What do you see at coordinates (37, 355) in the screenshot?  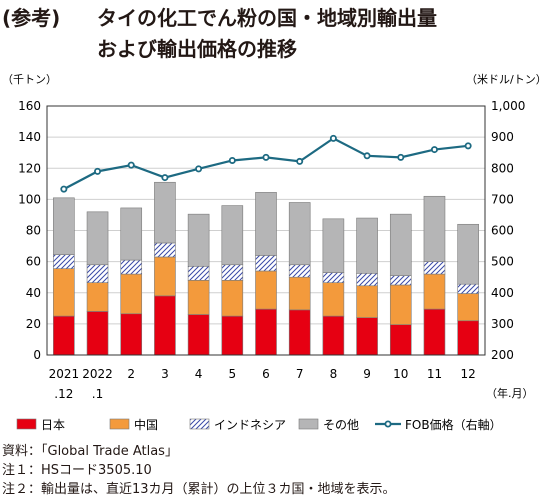 I see `y-tick-label: 0` at bounding box center [37, 355].